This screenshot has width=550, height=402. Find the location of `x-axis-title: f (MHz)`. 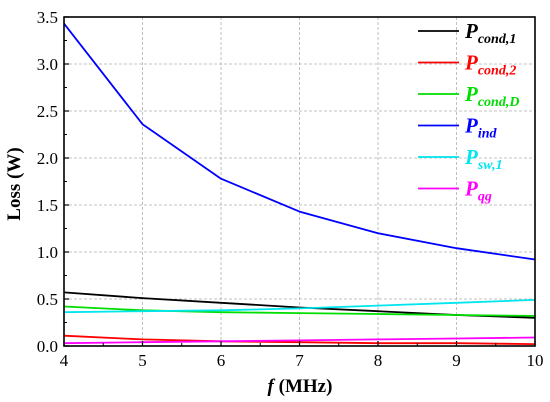

x-axis-title: f (MHz) is located at coordinates (300, 386).